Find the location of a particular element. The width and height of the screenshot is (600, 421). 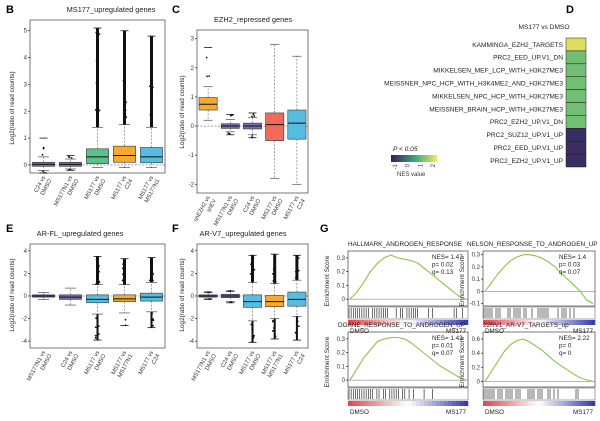

legend-title: P < 0.05 is located at coordinates (405, 149).